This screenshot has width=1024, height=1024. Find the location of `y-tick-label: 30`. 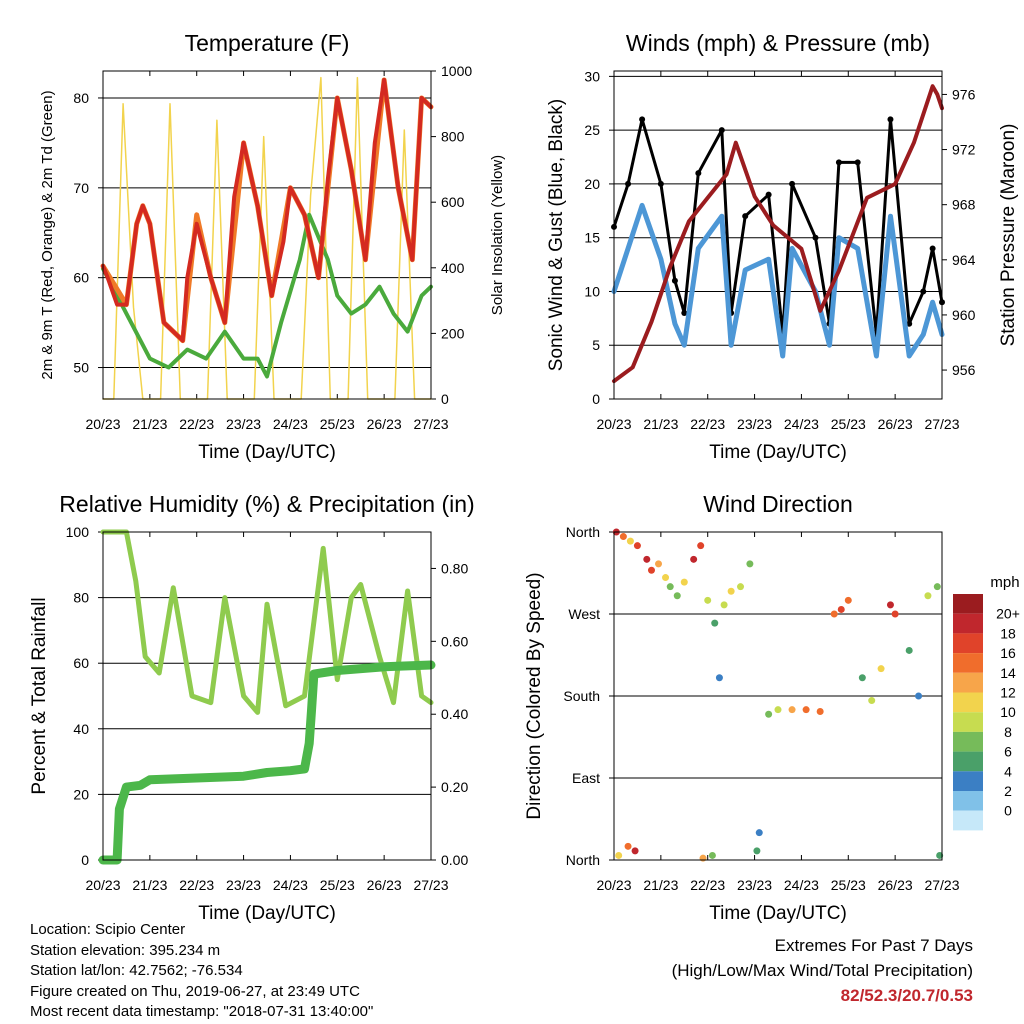

y-tick-label: 30 is located at coordinates (592, 76).